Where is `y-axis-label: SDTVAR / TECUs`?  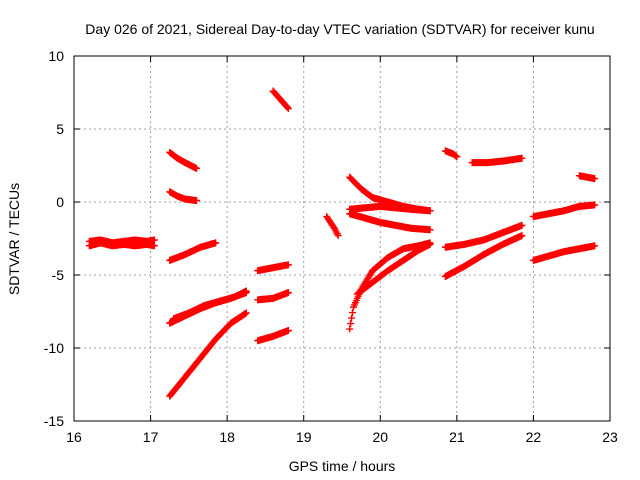 y-axis-label: SDTVAR / TECUs is located at coordinates (14, 239).